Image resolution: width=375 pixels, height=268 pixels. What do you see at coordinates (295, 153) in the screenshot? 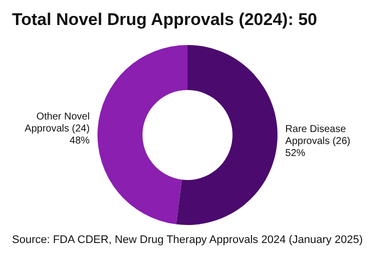
I see `data-label: 52%` at bounding box center [295, 153].